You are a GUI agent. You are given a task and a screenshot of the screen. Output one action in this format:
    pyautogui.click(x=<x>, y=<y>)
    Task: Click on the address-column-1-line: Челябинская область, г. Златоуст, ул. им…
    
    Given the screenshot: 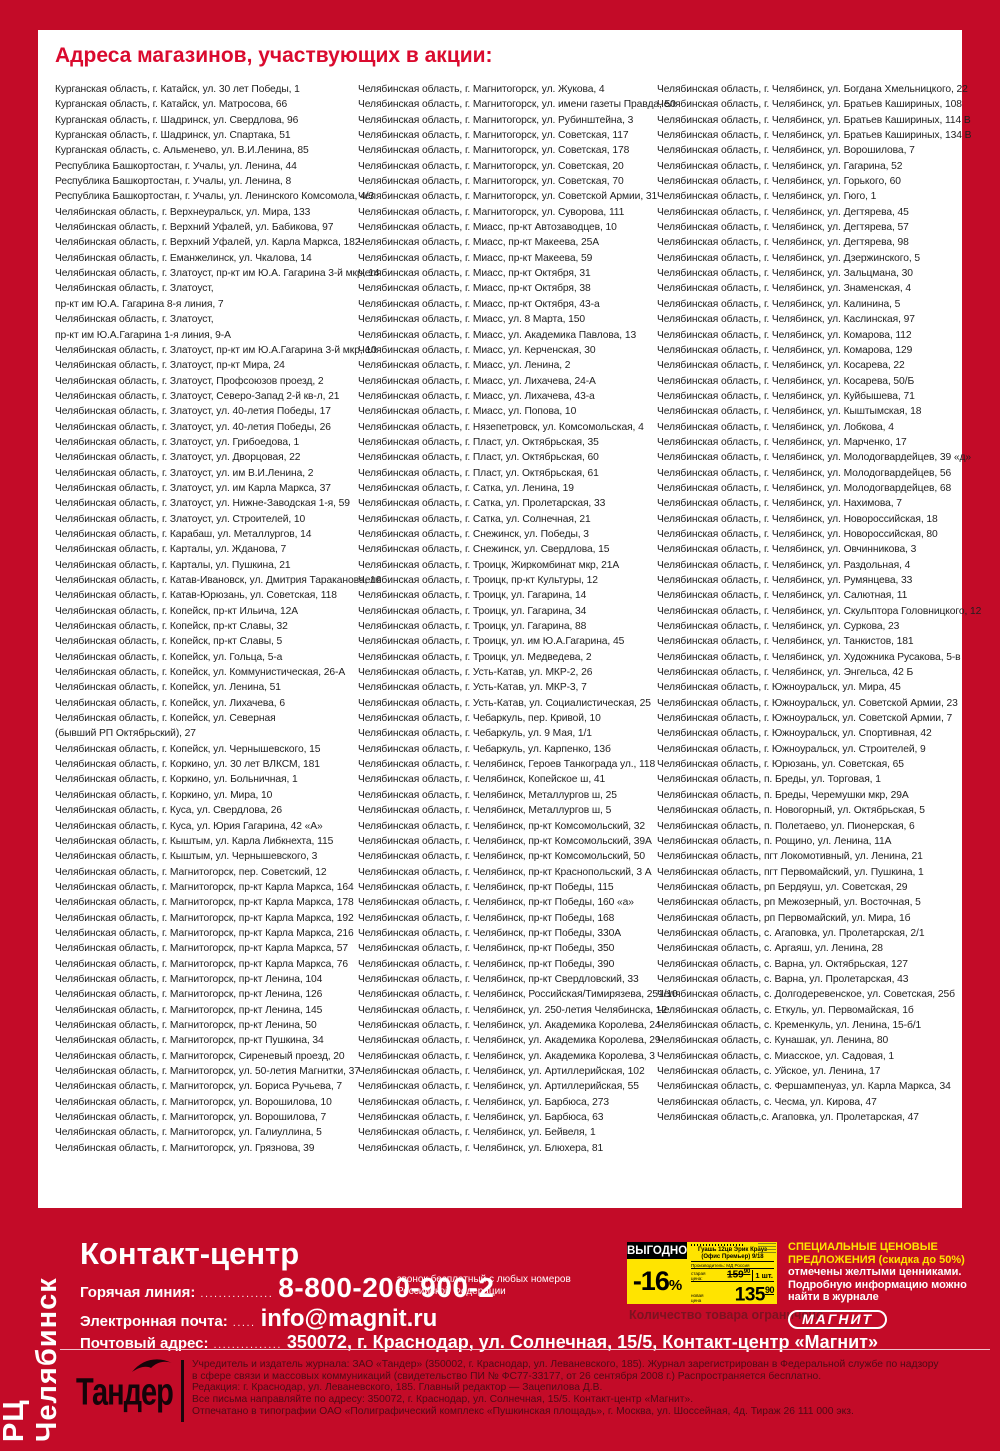 What is the action you would take?
    pyautogui.click(x=193, y=488)
    